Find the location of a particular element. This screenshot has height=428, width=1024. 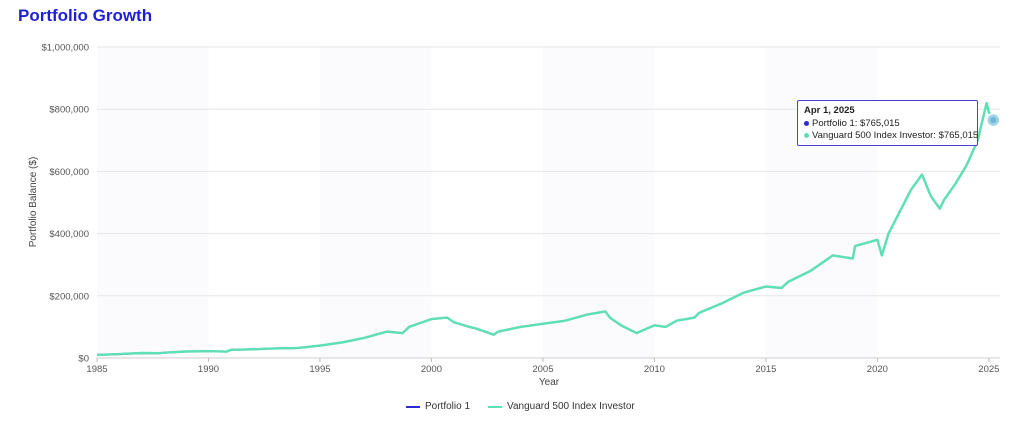

y-tick-label: $0 is located at coordinates (83, 359).